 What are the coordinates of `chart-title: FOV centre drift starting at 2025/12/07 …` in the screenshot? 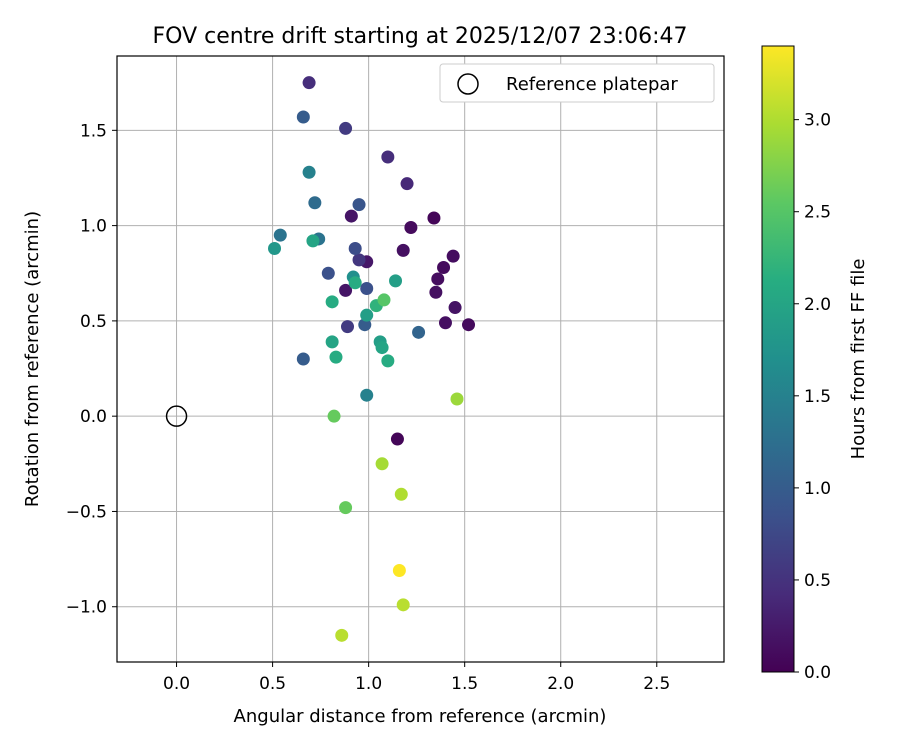 It's located at (420, 36).